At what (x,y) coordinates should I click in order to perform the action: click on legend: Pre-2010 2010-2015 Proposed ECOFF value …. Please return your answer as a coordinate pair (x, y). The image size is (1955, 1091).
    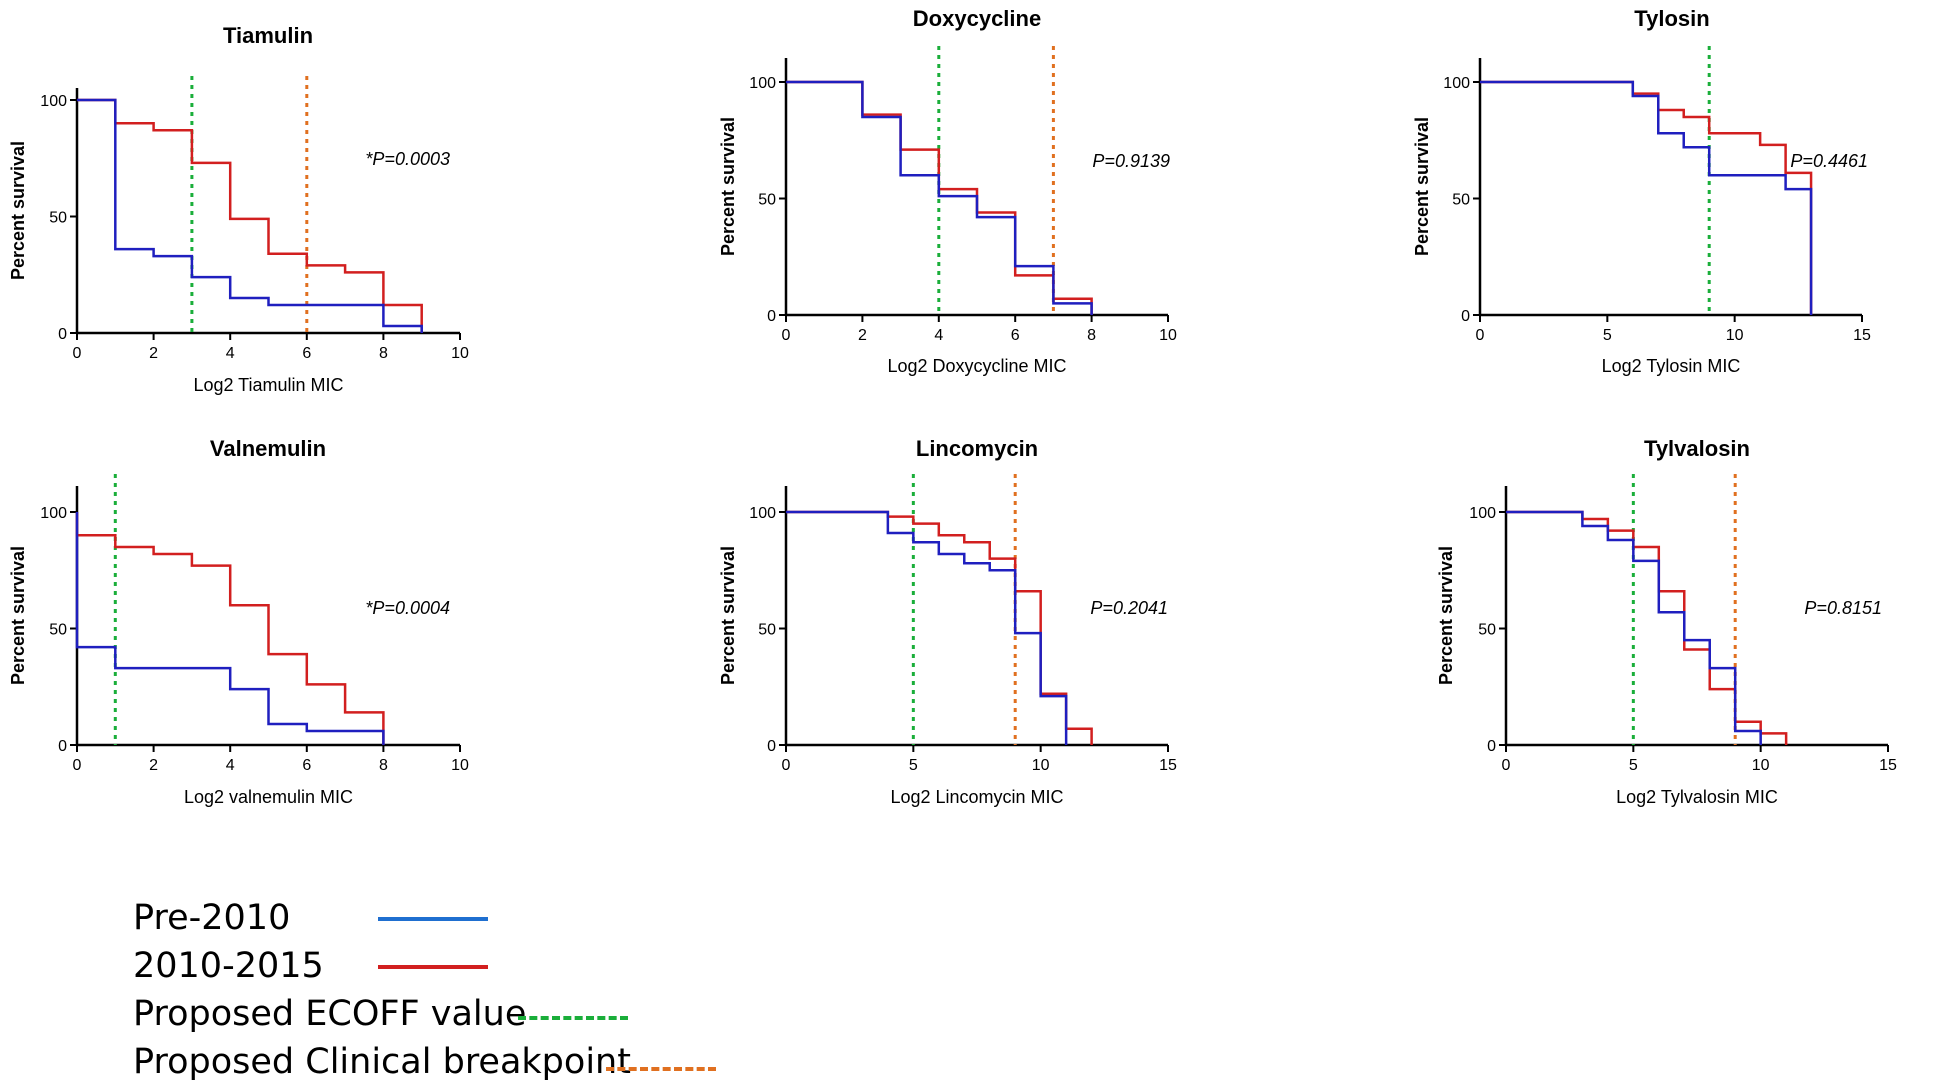
    Looking at the image, I should click on (533, 993).